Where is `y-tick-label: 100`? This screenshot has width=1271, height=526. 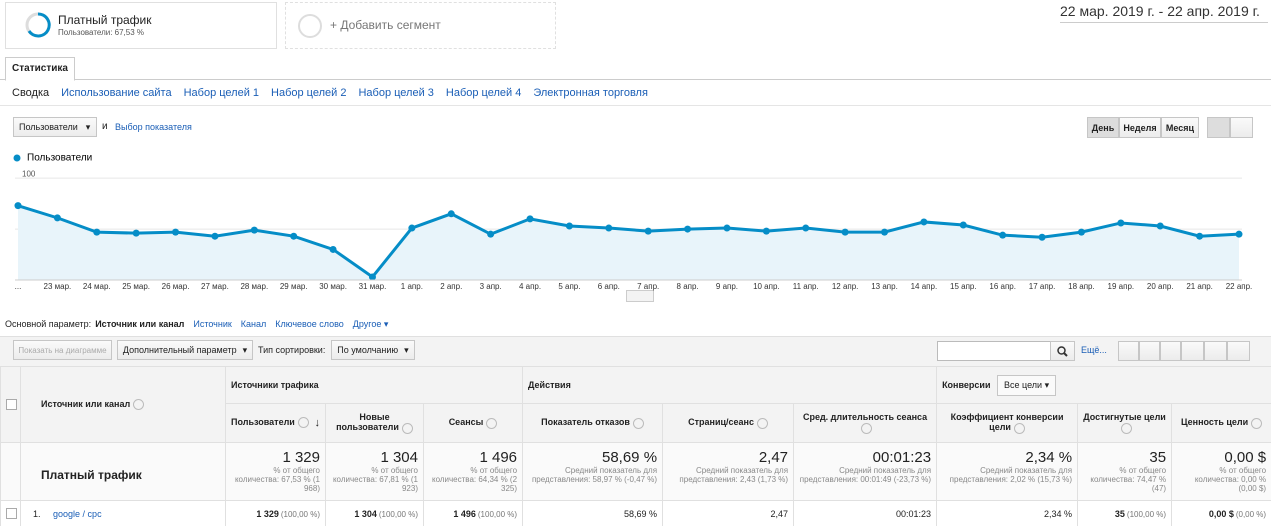 y-tick-label: 100 is located at coordinates (29, 173).